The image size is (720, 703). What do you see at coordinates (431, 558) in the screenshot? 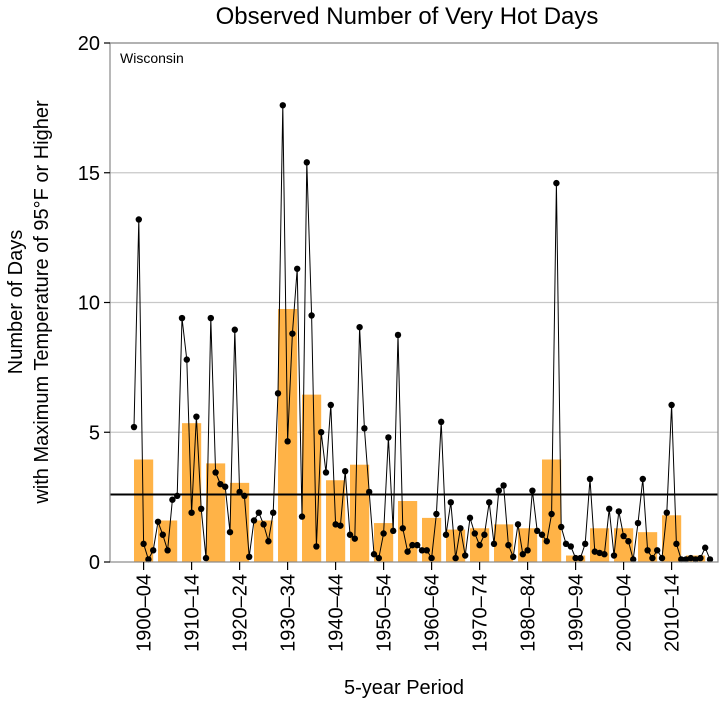
I see `point-1962` at bounding box center [431, 558].